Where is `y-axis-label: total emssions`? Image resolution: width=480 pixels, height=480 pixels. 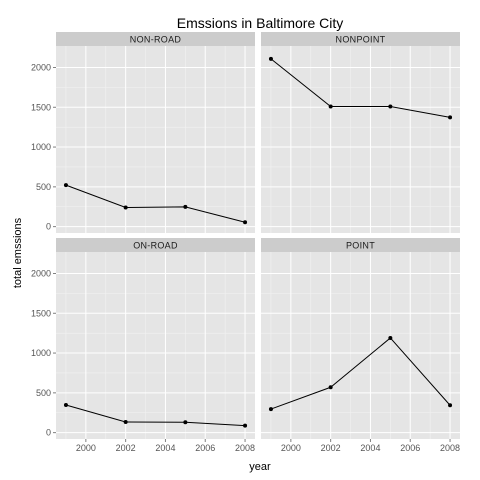
y-axis-label: total emssions is located at coordinates (18, 252).